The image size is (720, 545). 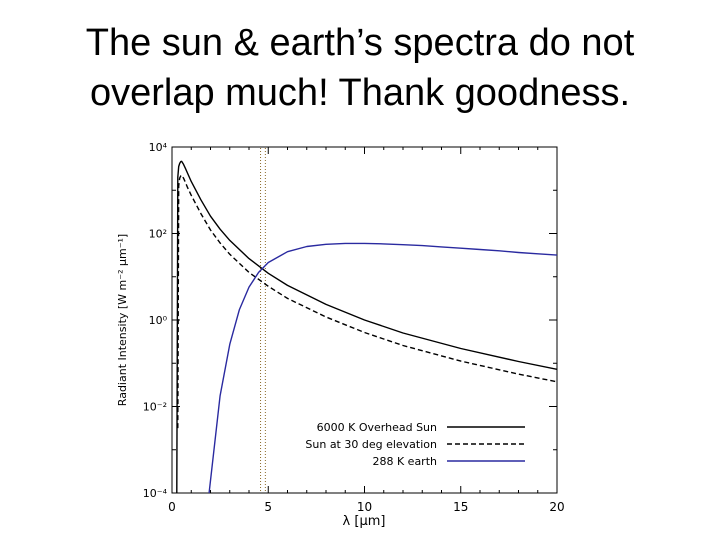 I want to click on x-tick-label: 15, so click(x=460, y=507).